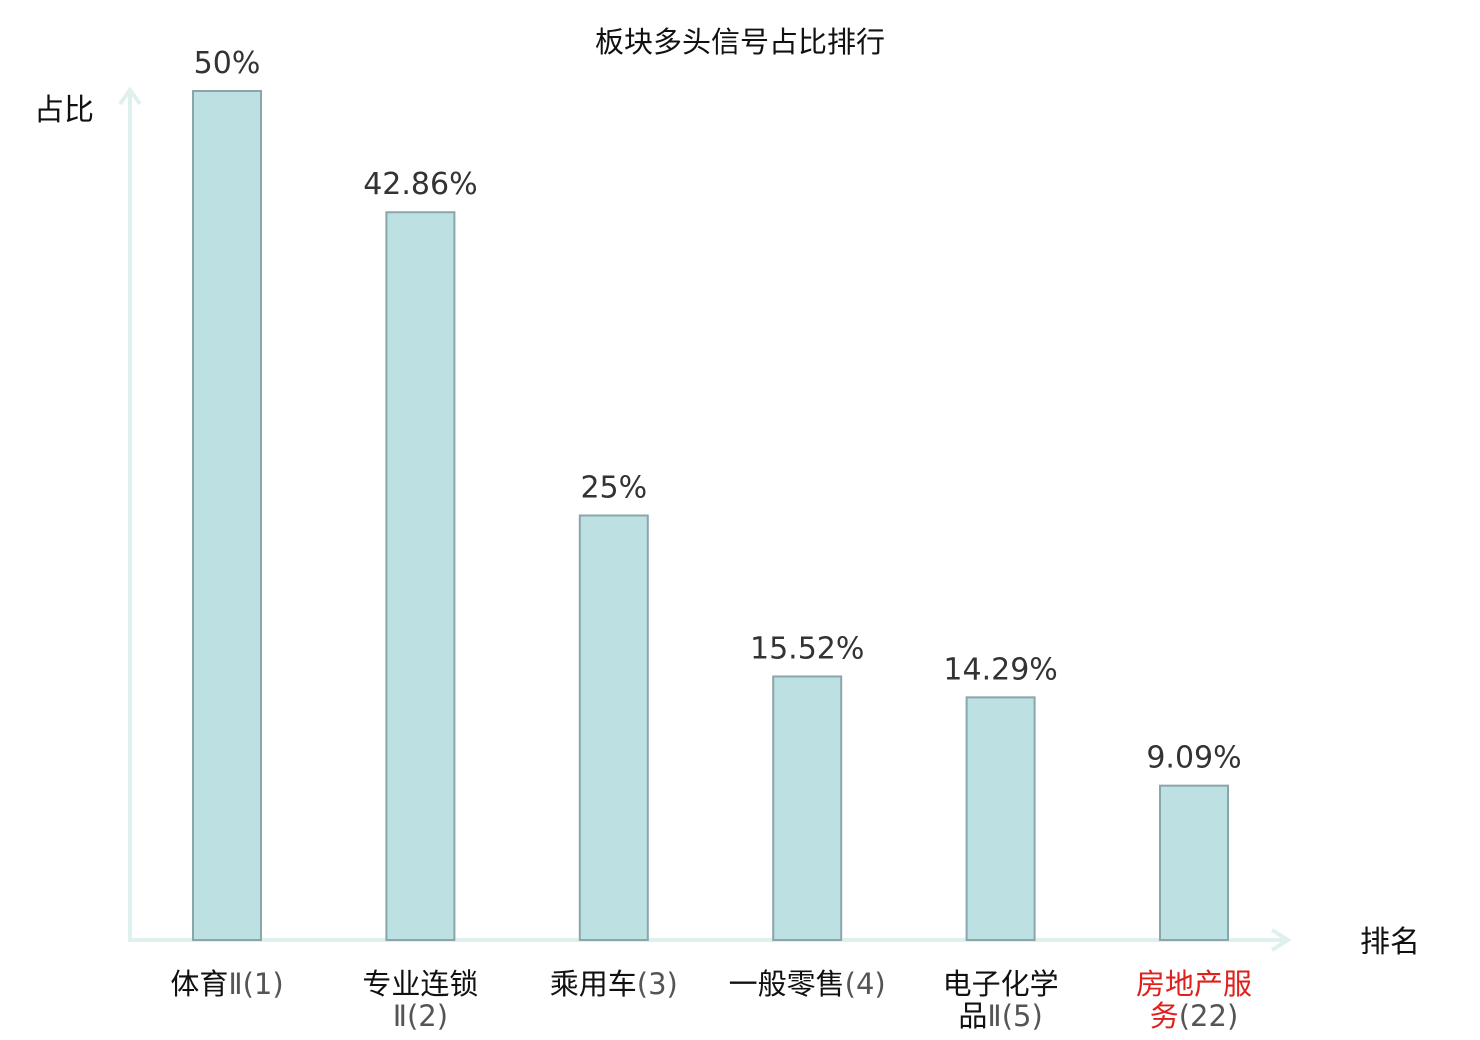  What do you see at coordinates (740, 42) in the screenshot?
I see `chart-title: 板块多头信号占比排行` at bounding box center [740, 42].